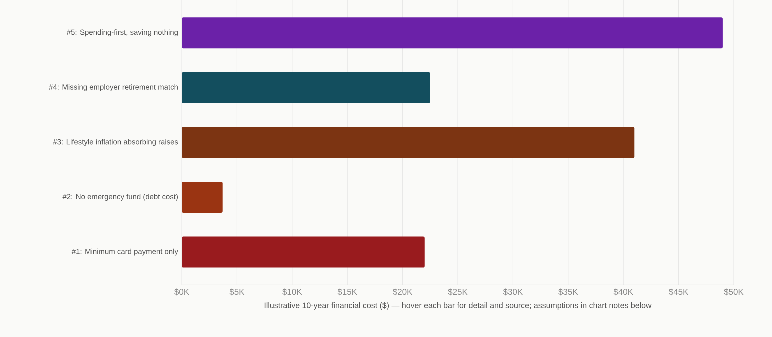  What do you see at coordinates (237, 292) in the screenshot?
I see `x-tick-label: $5K` at bounding box center [237, 292].